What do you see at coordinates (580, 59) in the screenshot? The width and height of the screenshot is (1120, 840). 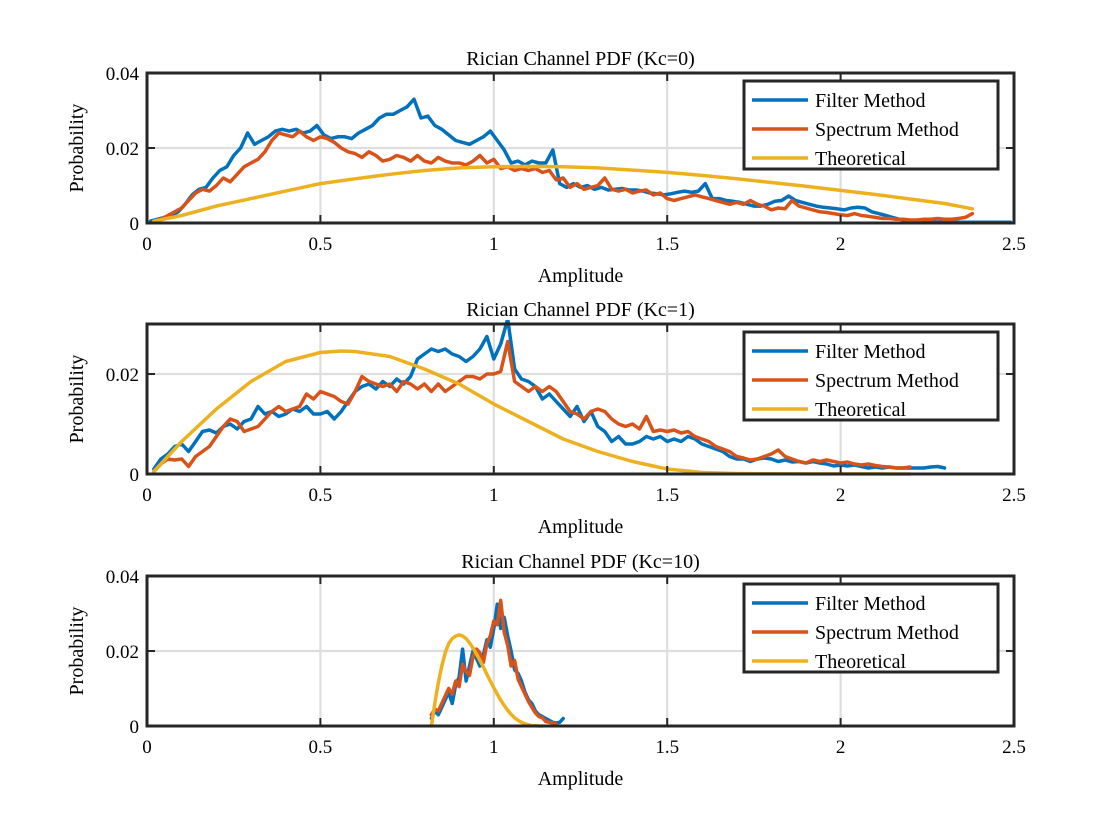 I see `chart-title: Rician Channel PDF (Kc=0)` at bounding box center [580, 59].